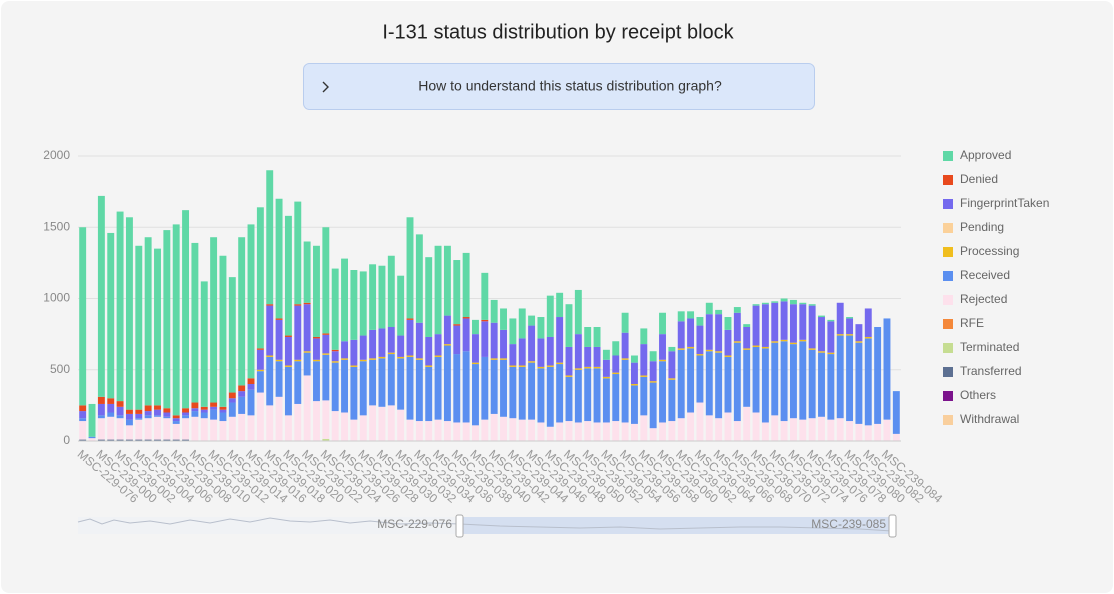  I want to click on legend-item: Processing, so click(981, 251).